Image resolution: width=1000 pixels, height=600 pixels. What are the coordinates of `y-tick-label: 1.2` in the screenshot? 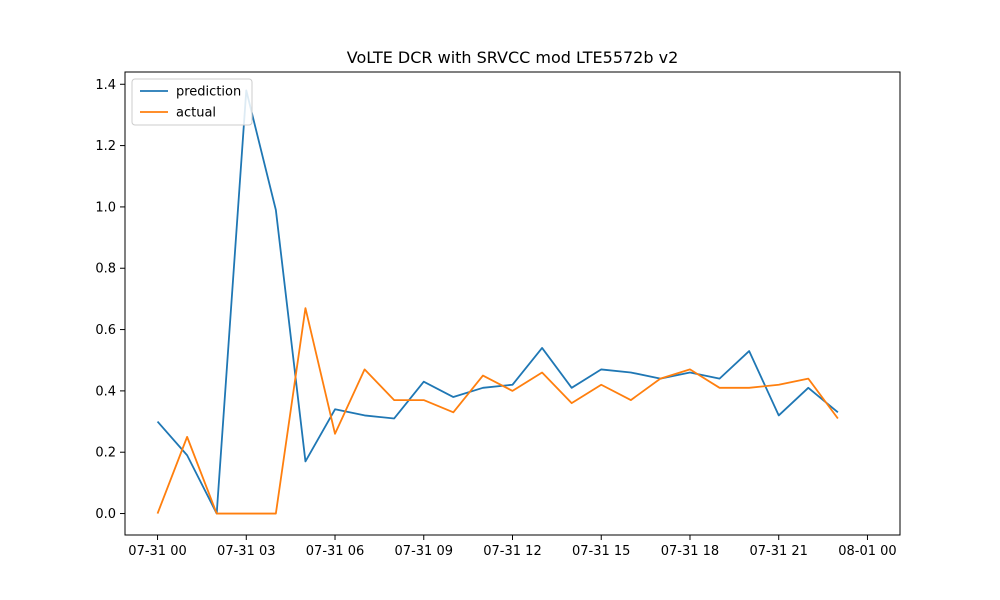 It's located at (105, 146).